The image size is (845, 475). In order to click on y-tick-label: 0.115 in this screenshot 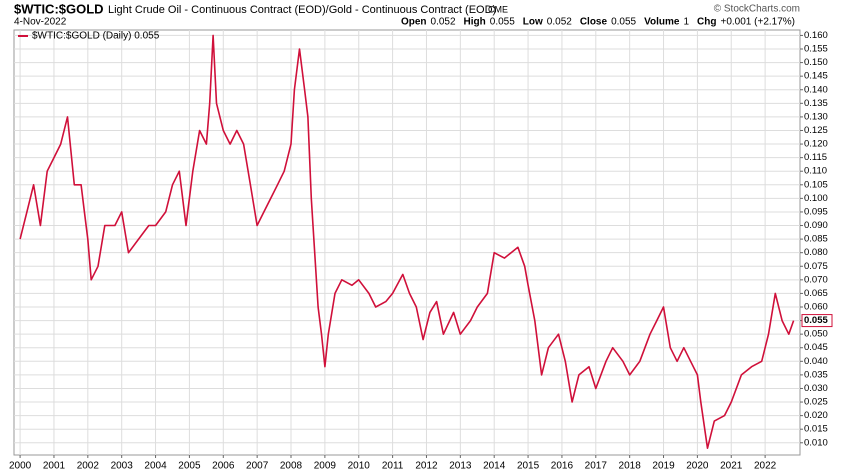, I will do `click(815, 157)`.